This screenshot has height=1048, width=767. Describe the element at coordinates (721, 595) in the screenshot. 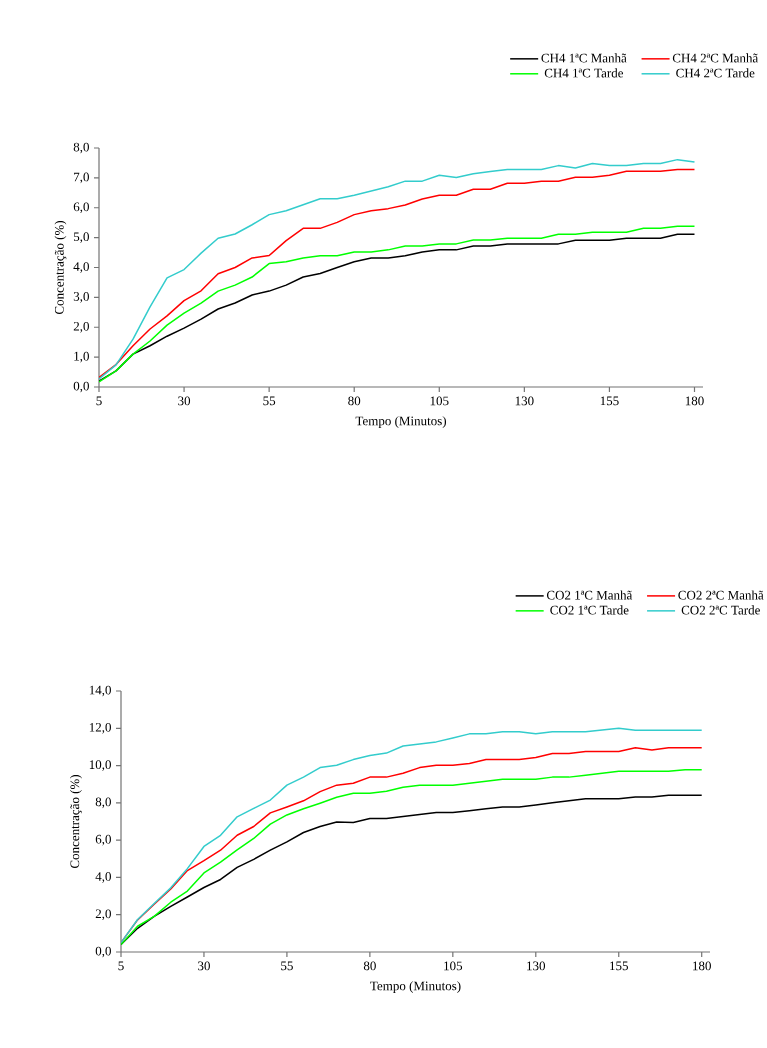

I see `legend-label: CO2 2ªC Manhã` at that location.